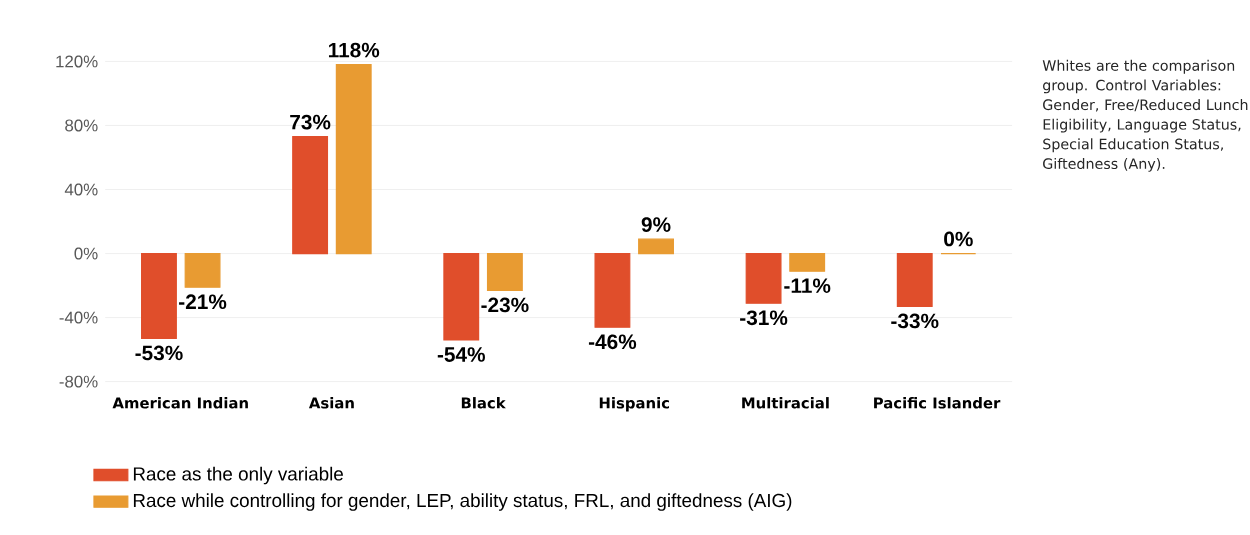  Describe the element at coordinates (354, 50) in the screenshot. I see `data-label: 118%` at that location.